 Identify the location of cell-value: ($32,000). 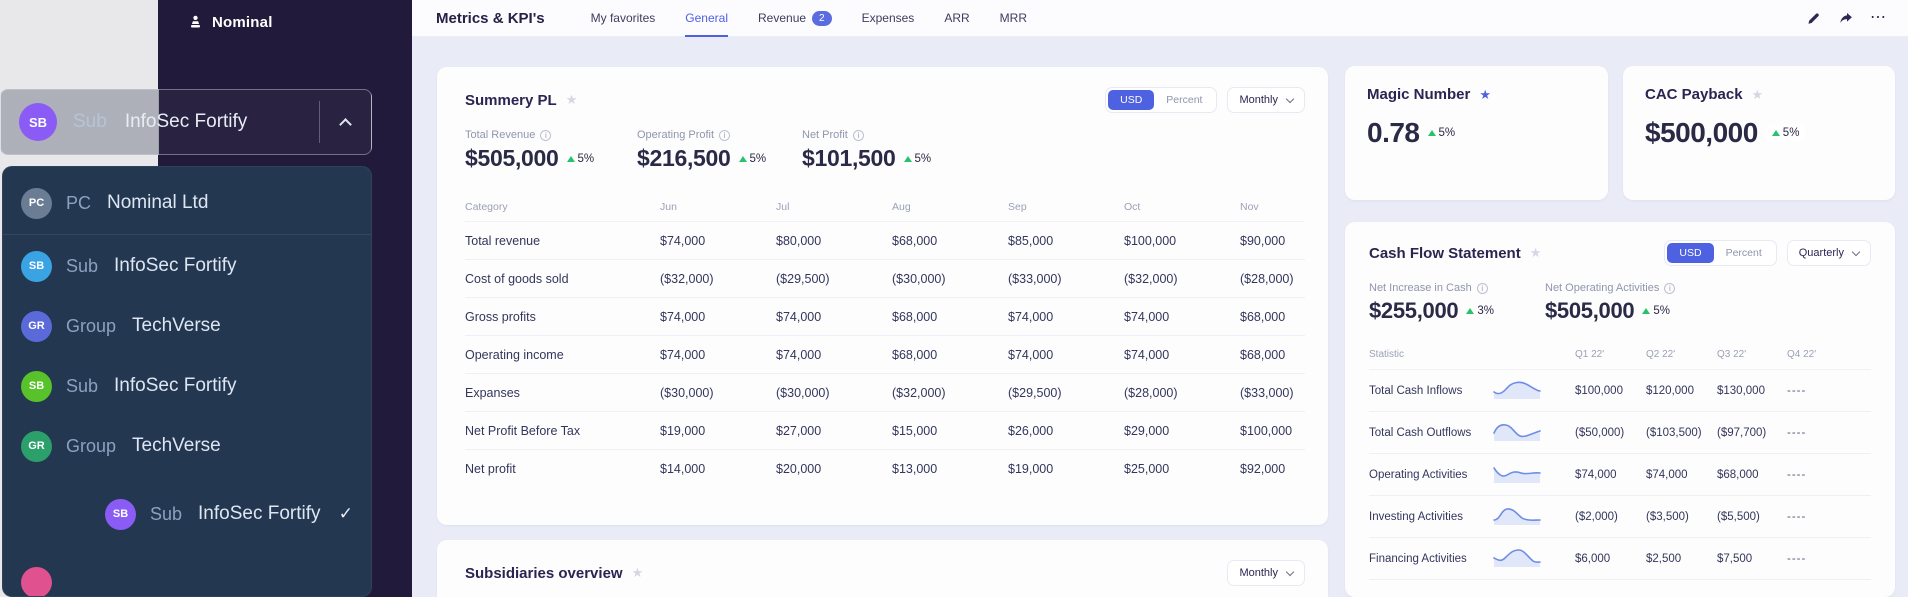
(919, 392).